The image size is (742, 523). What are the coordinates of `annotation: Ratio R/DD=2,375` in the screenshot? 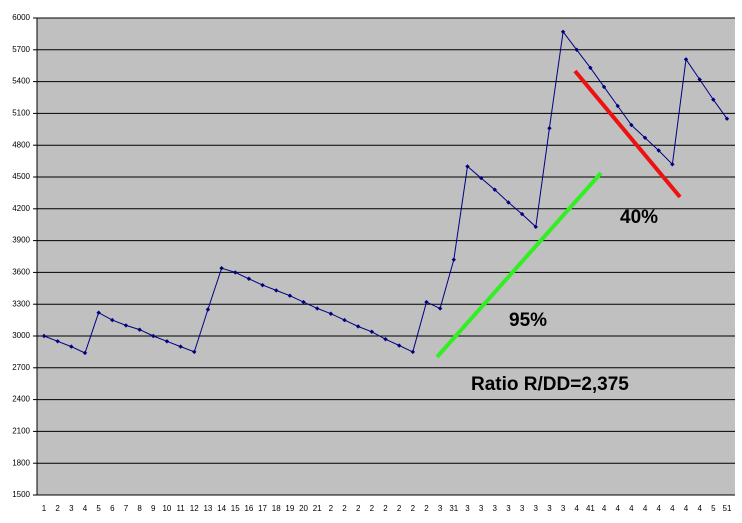 It's located at (550, 384).